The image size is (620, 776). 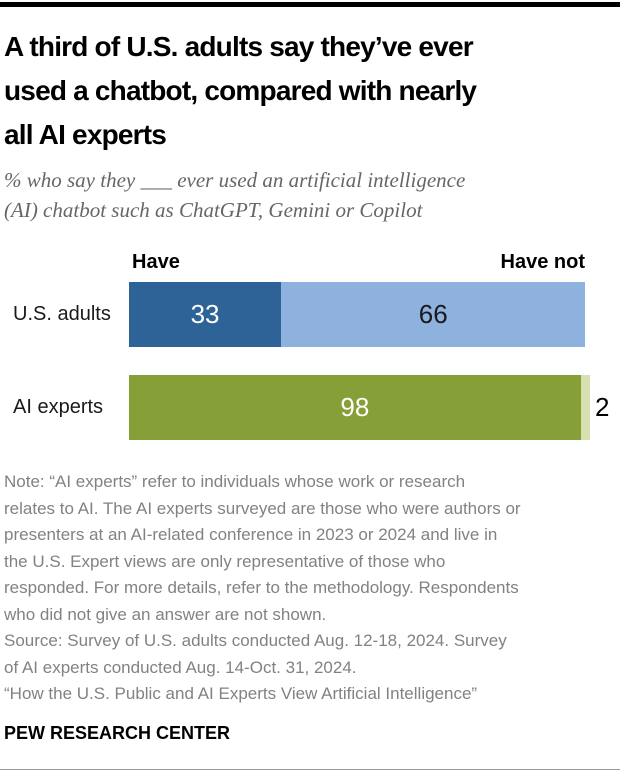 What do you see at coordinates (310, 769) in the screenshot?
I see `bottom-rule` at bounding box center [310, 769].